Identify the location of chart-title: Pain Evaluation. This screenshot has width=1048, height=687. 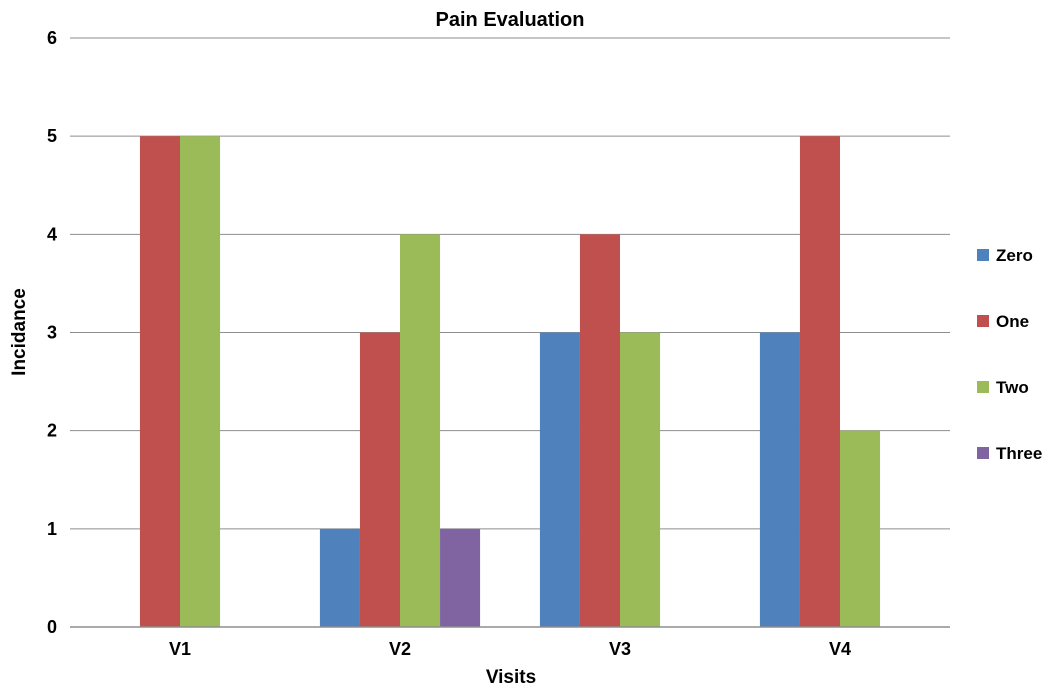
(510, 20).